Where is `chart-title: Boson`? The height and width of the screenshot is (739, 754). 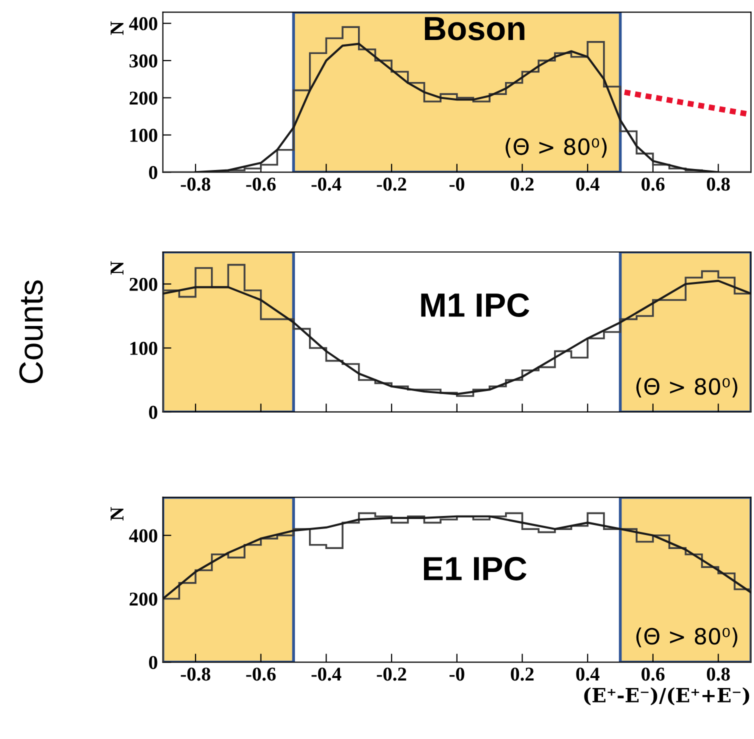 chart-title: Boson is located at coordinates (474, 28).